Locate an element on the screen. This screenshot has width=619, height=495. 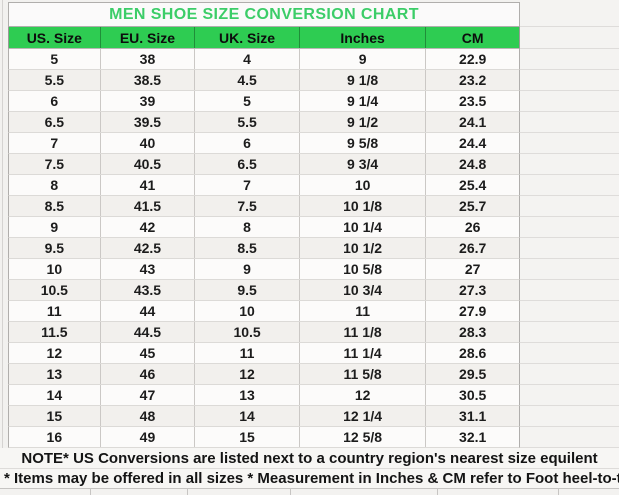
cell-inches: 10 is located at coordinates (363, 185).